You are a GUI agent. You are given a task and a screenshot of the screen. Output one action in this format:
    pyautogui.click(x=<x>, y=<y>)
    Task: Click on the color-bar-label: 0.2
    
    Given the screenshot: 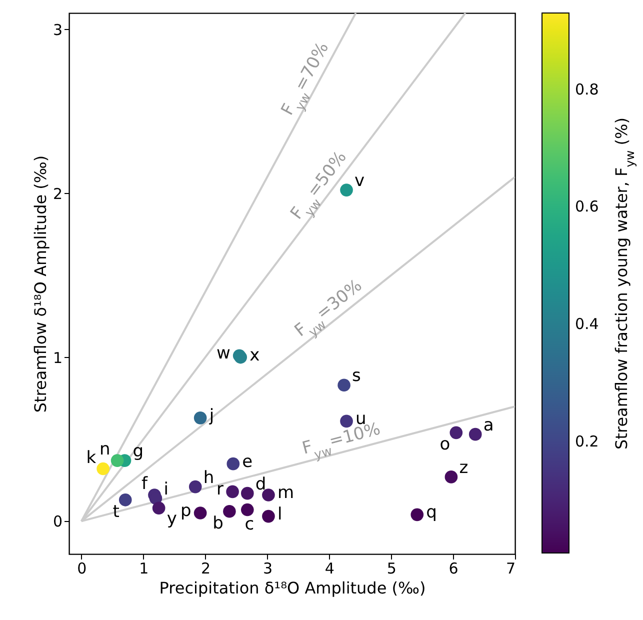 What is the action you would take?
    pyautogui.click(x=587, y=441)
    